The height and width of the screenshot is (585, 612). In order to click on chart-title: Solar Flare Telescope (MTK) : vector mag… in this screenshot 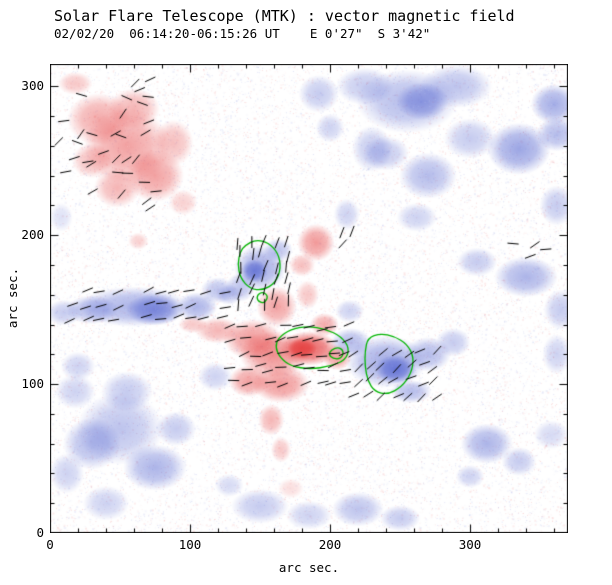, I will do `click(284, 16)`.